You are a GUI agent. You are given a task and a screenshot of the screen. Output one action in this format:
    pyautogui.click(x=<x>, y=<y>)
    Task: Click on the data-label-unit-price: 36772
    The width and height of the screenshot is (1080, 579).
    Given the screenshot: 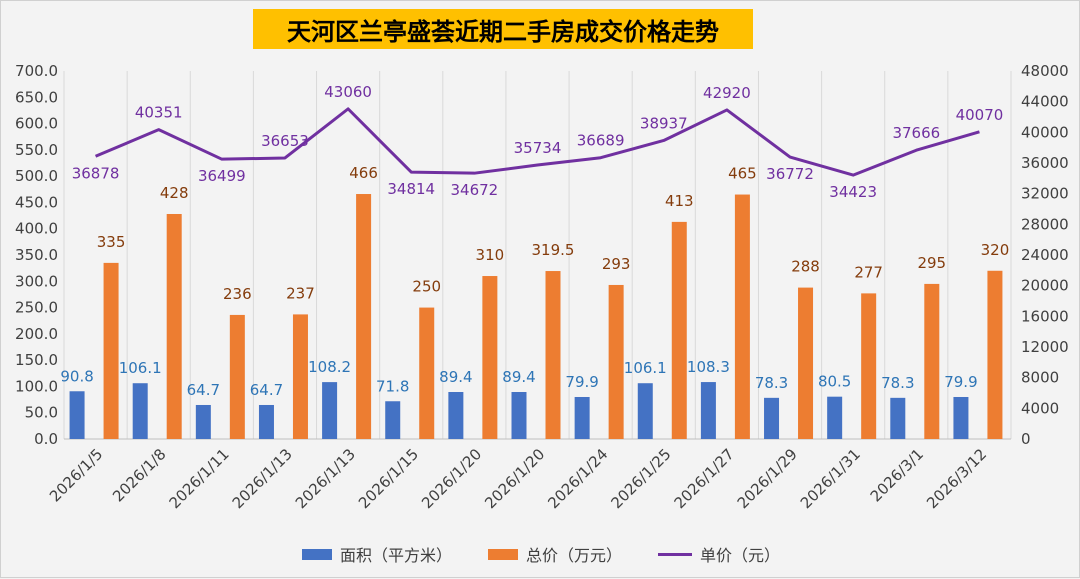 What is the action you would take?
    pyautogui.click(x=790, y=174)
    